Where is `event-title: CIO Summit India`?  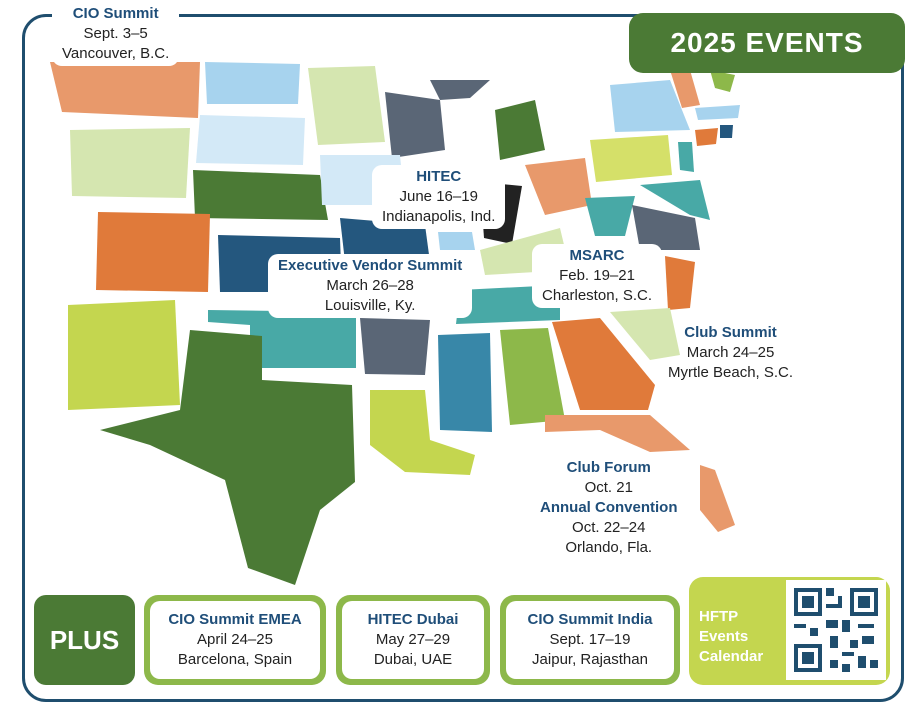
event-title: CIO Summit India is located at coordinates (590, 619).